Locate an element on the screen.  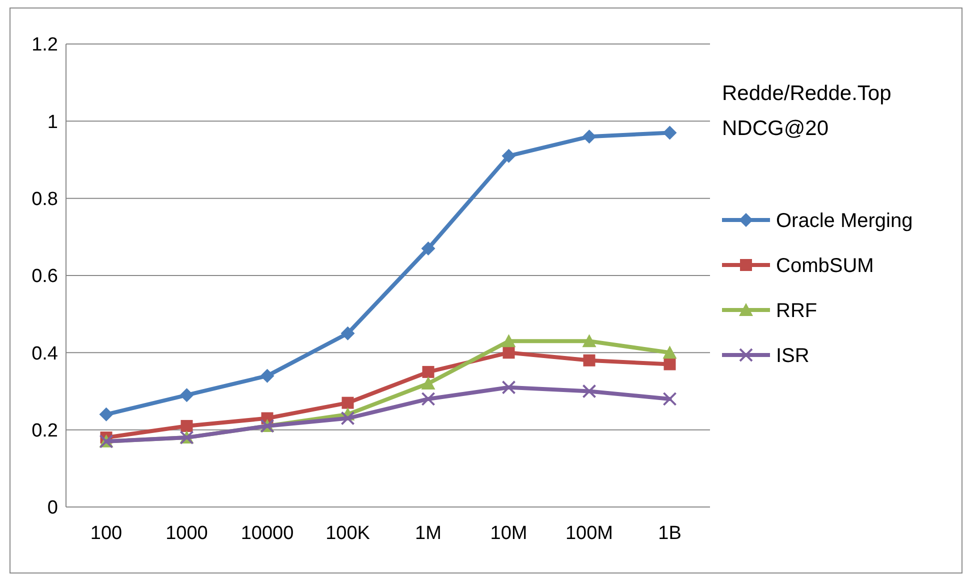
y-tick-label: 0.8 is located at coordinates (45, 199).